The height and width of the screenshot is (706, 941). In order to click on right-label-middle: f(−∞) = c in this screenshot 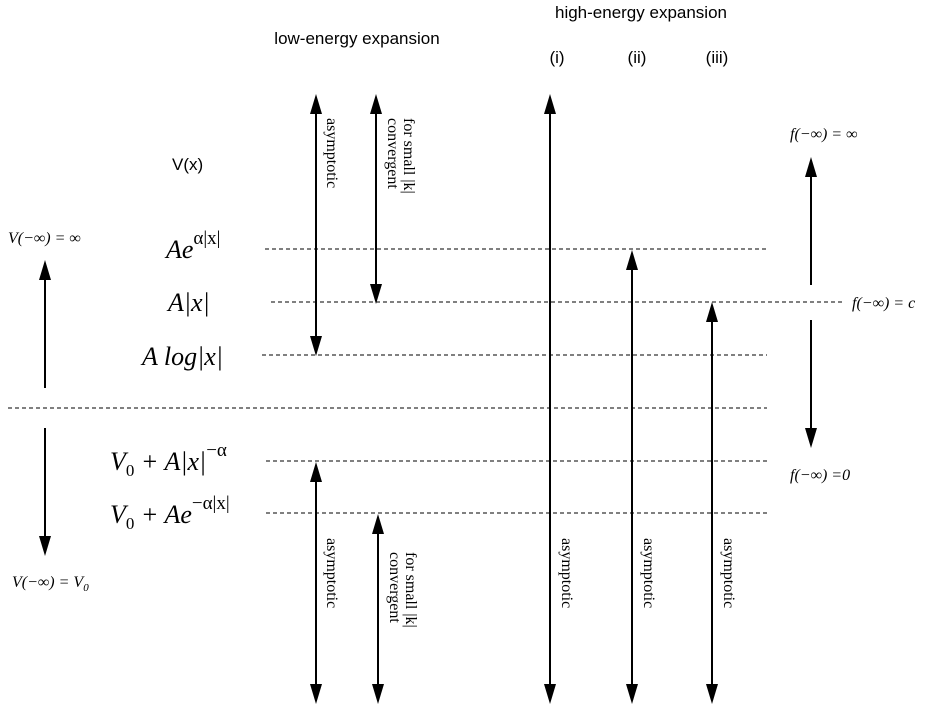, I will do `click(883, 303)`.